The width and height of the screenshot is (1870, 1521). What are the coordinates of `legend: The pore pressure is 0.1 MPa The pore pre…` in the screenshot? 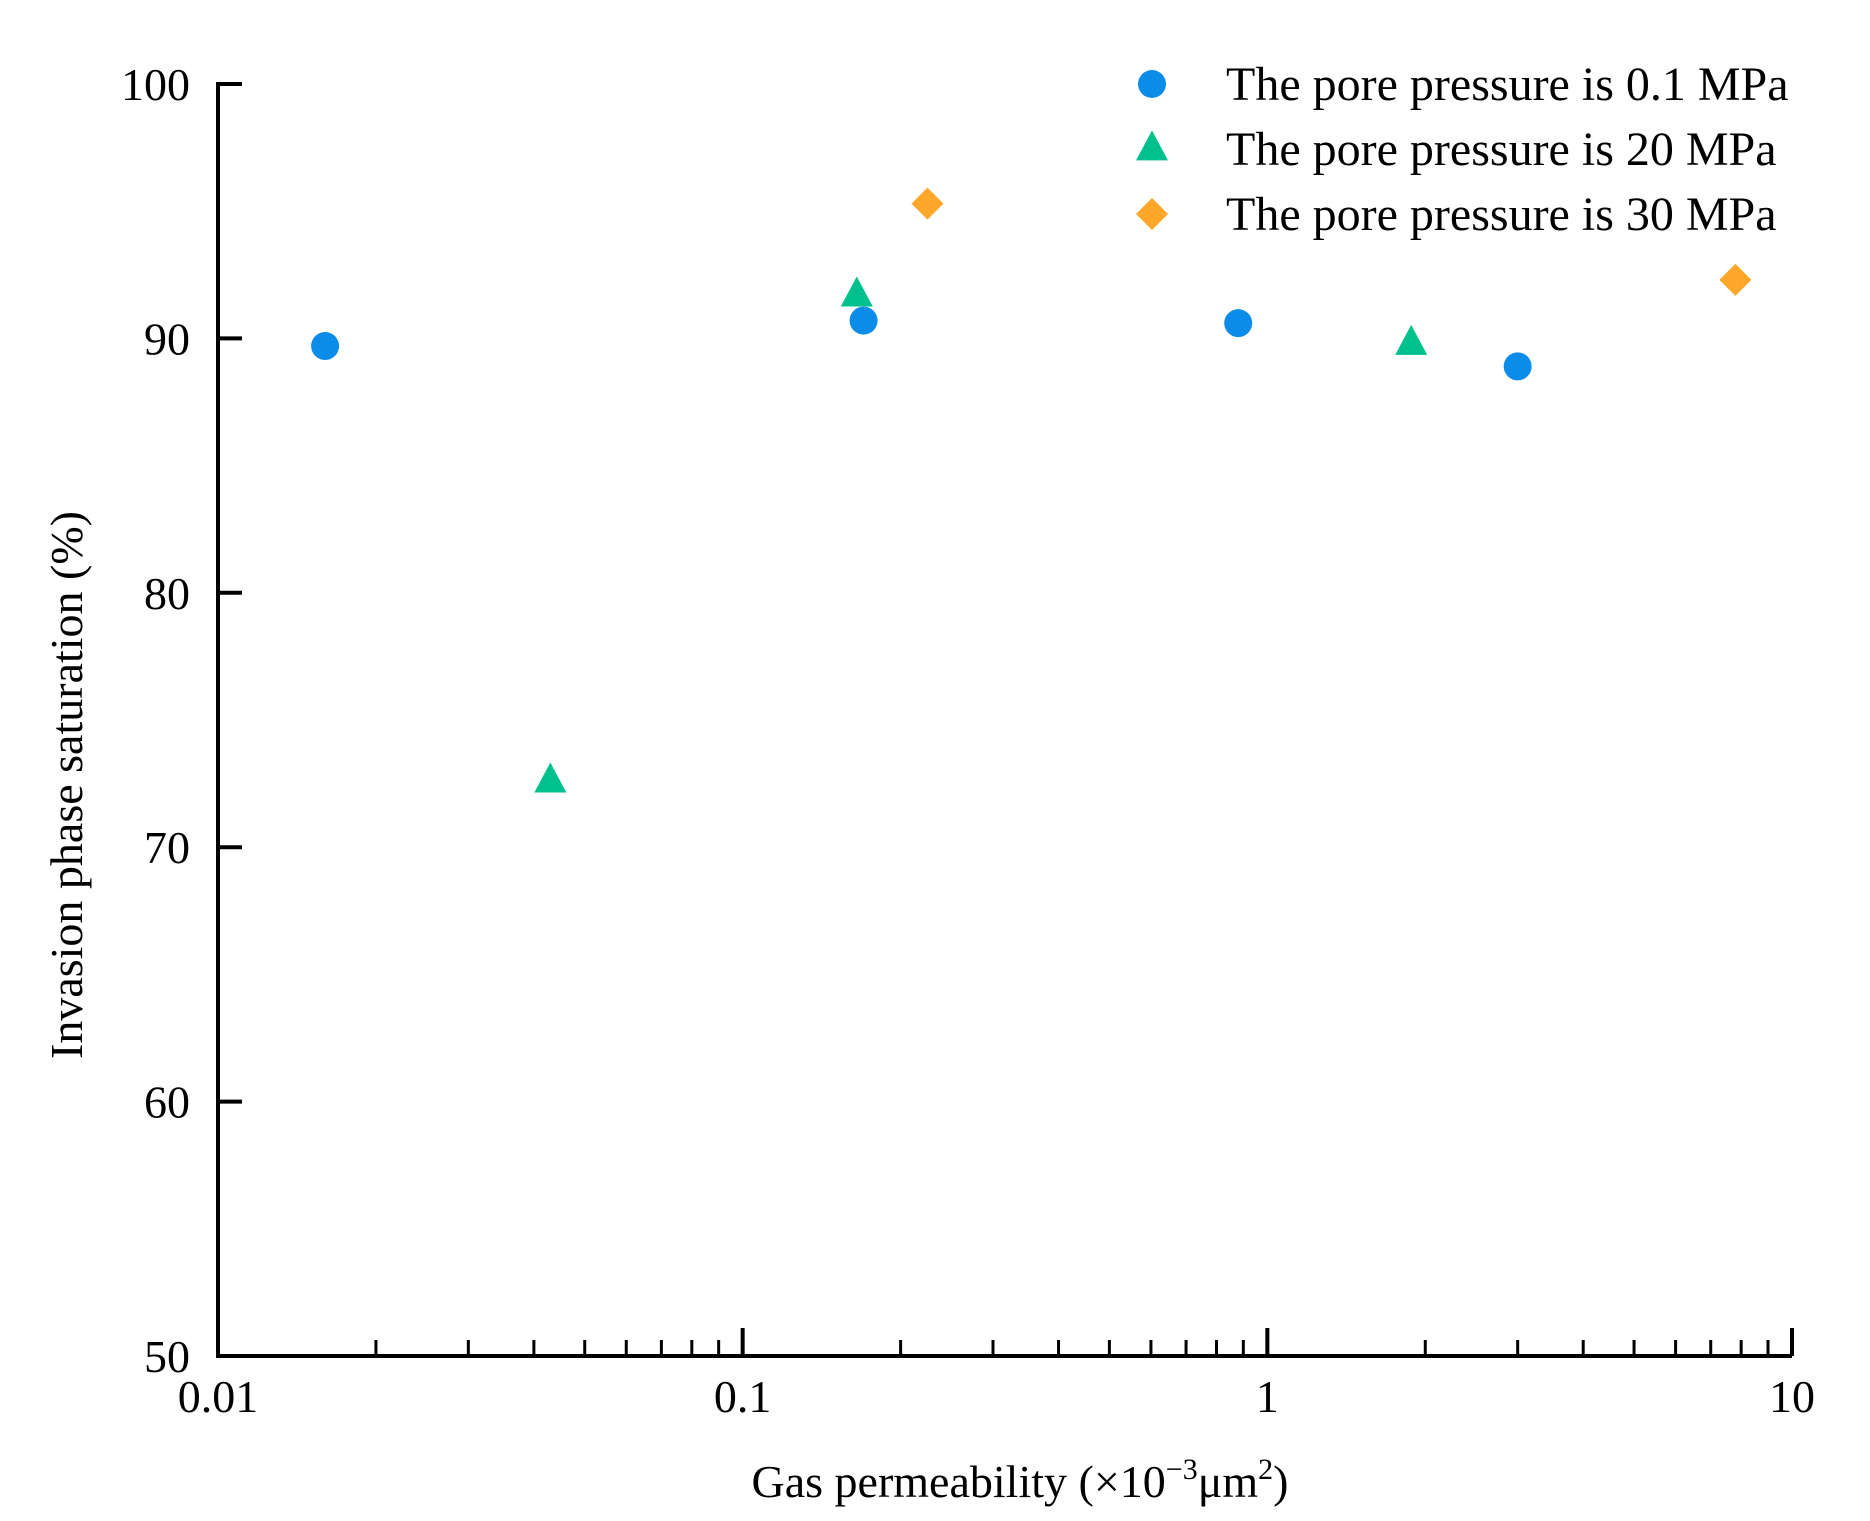 It's located at (1462, 149).